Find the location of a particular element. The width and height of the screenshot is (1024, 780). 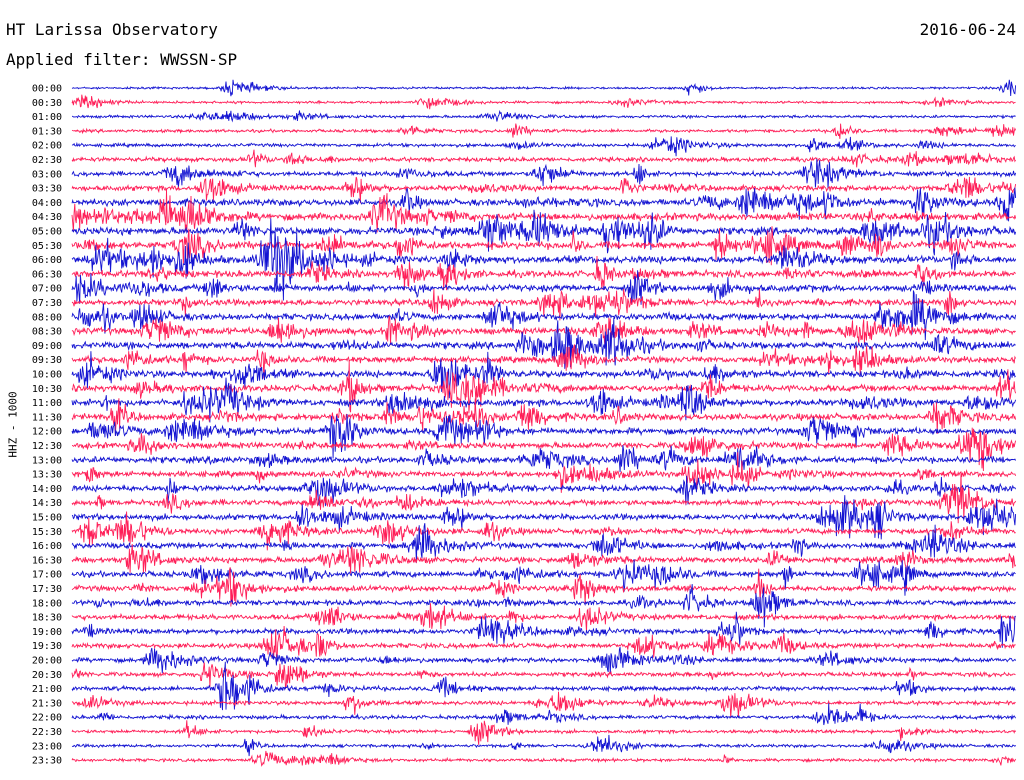

row-time-label: 05:30 is located at coordinates (47, 246).